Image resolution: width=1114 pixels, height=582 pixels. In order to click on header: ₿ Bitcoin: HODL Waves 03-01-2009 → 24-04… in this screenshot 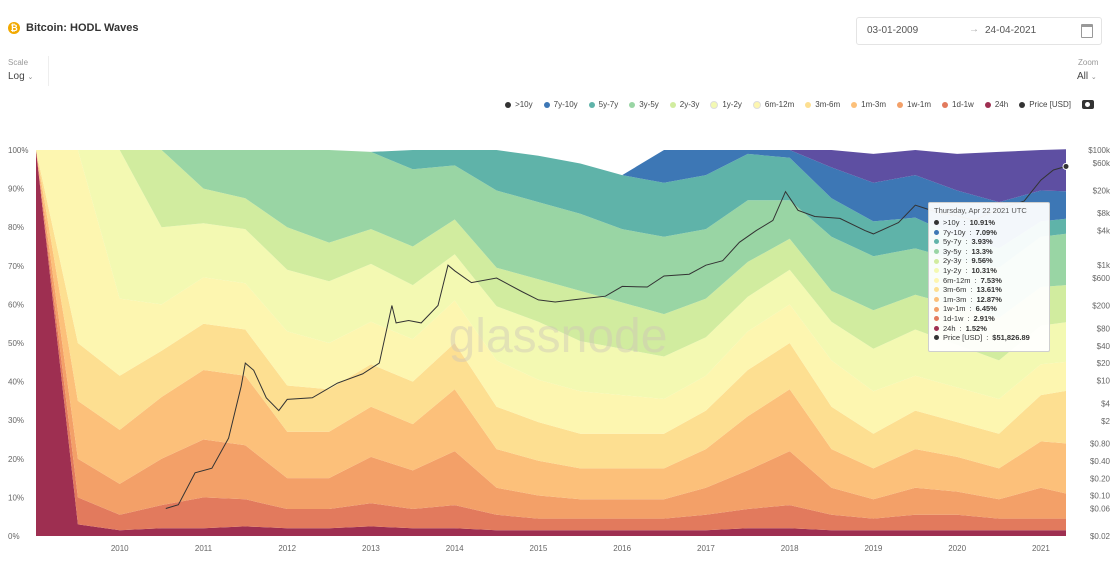, I will do `click(557, 28)`.